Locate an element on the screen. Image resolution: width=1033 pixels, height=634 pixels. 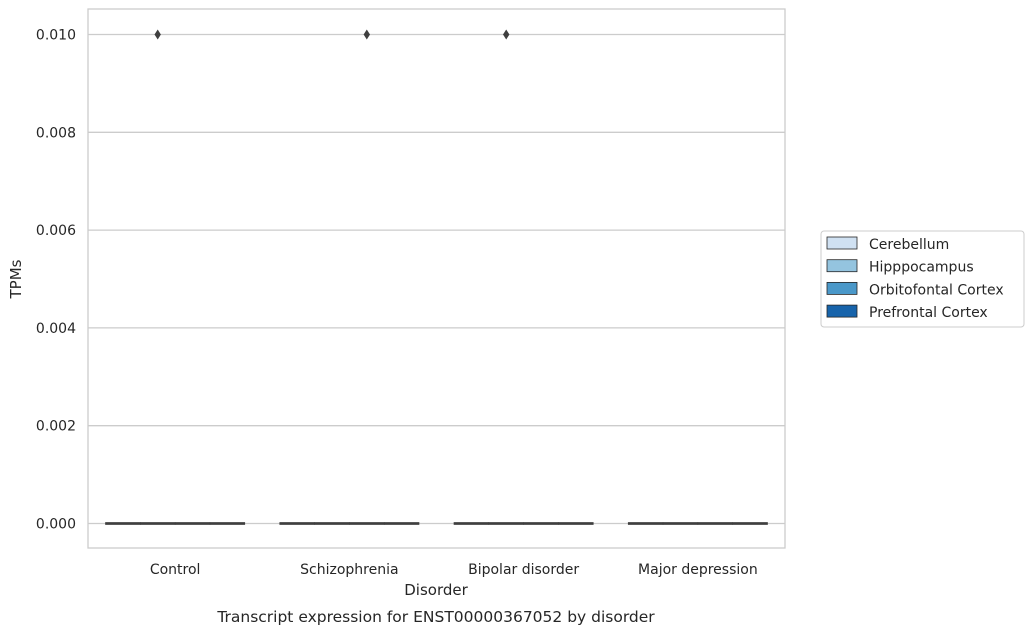
y-tick-label: 0.000 is located at coordinates (56, 525).